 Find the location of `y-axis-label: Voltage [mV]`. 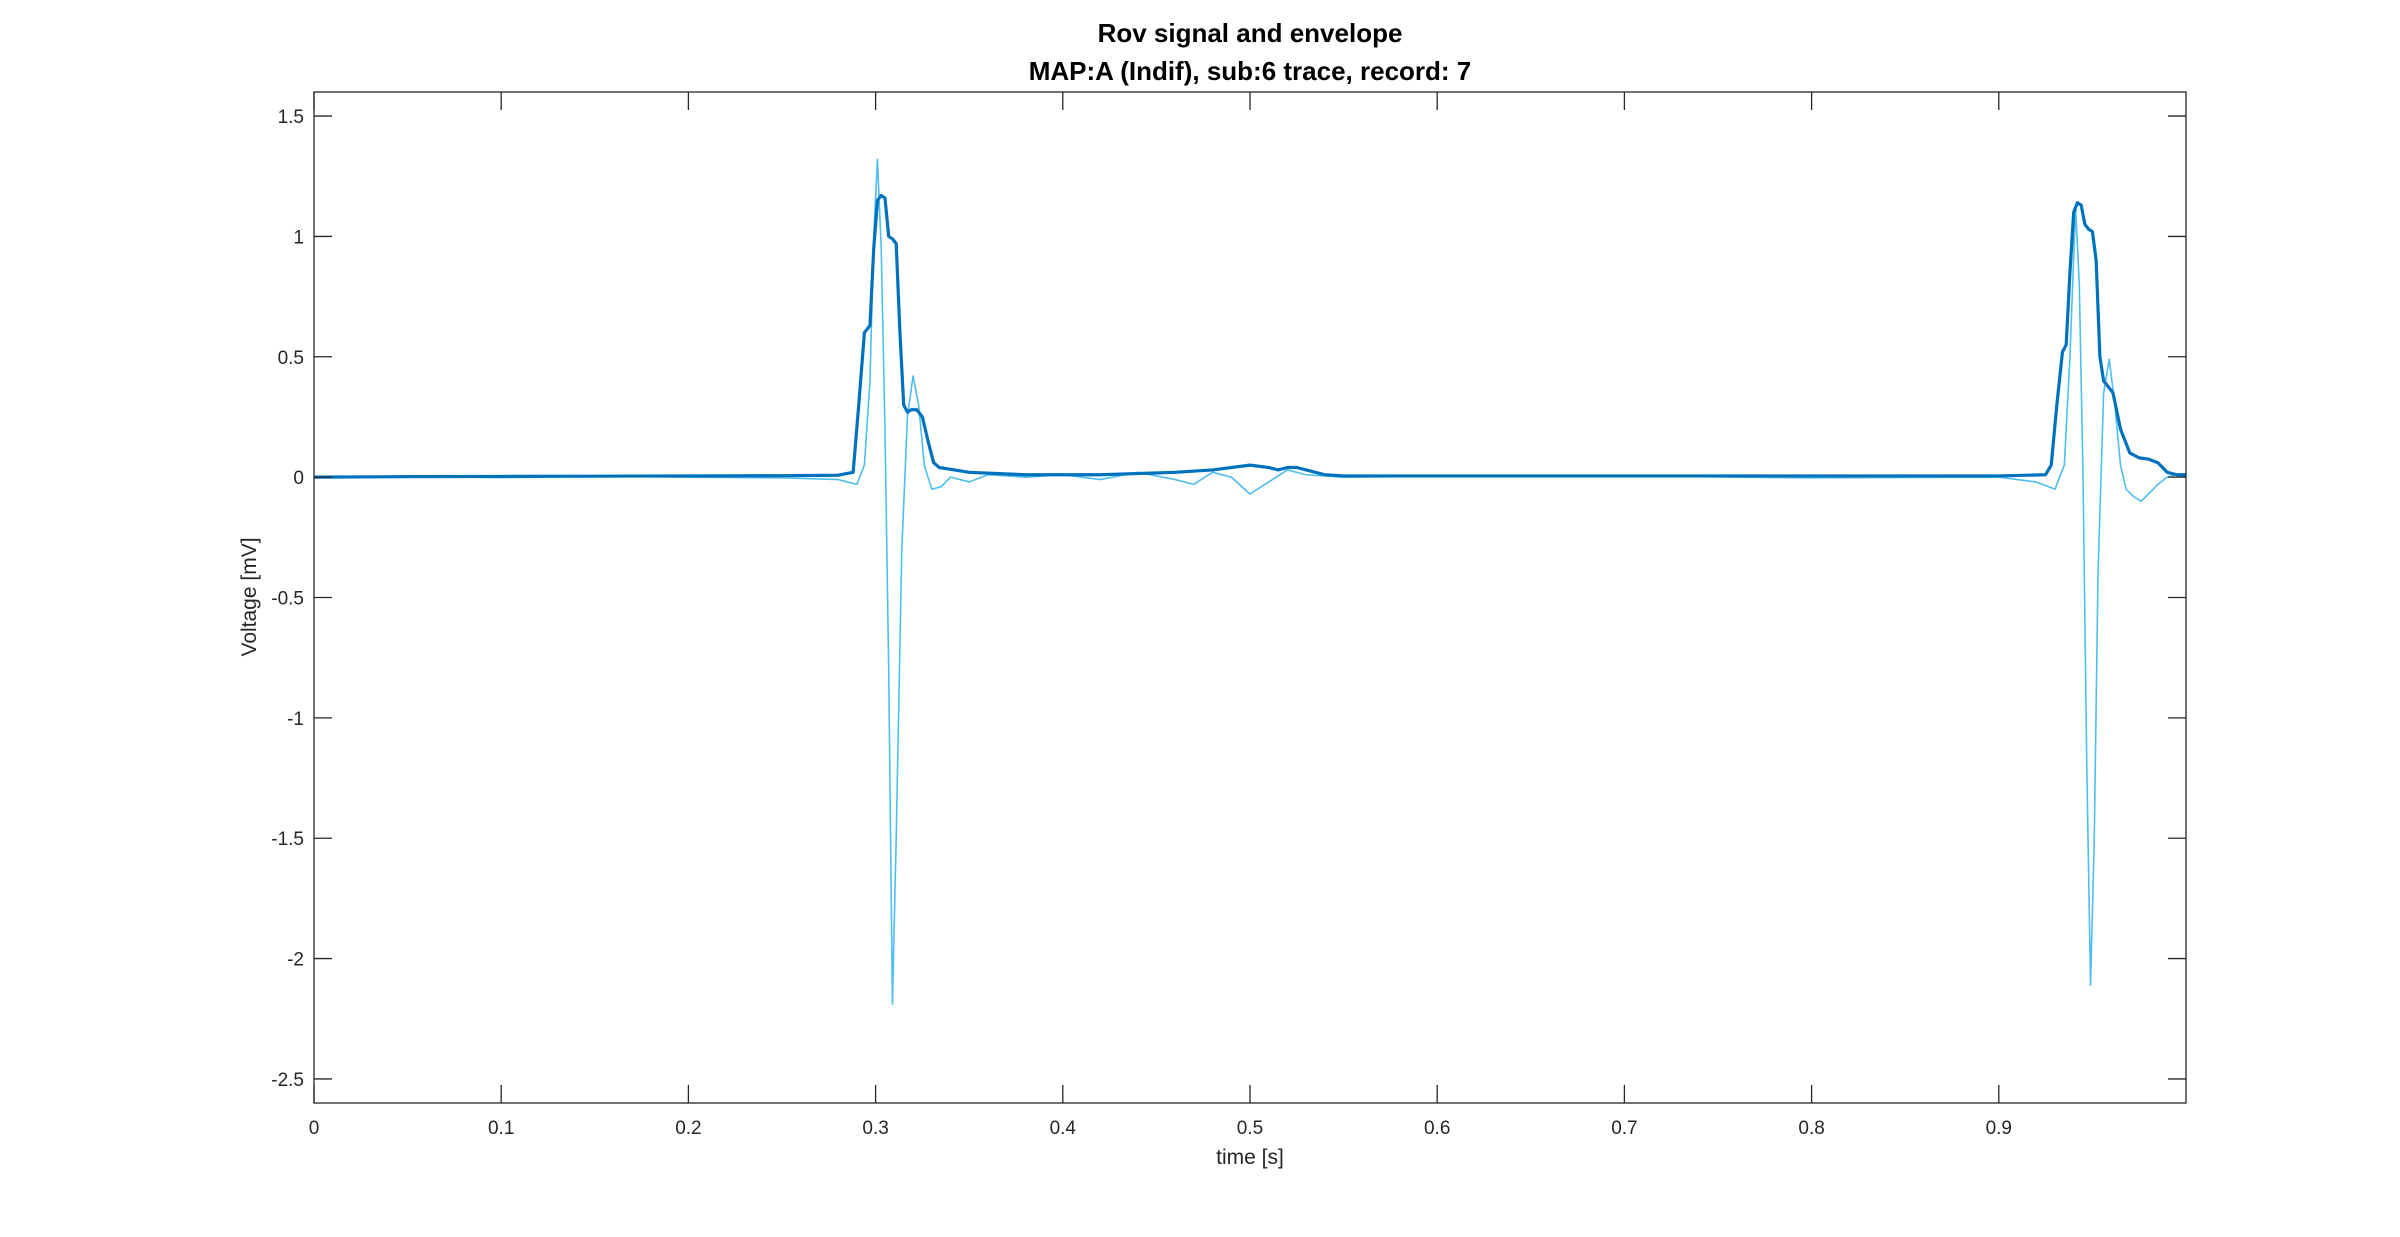

y-axis-label: Voltage [mV] is located at coordinates (249, 596).